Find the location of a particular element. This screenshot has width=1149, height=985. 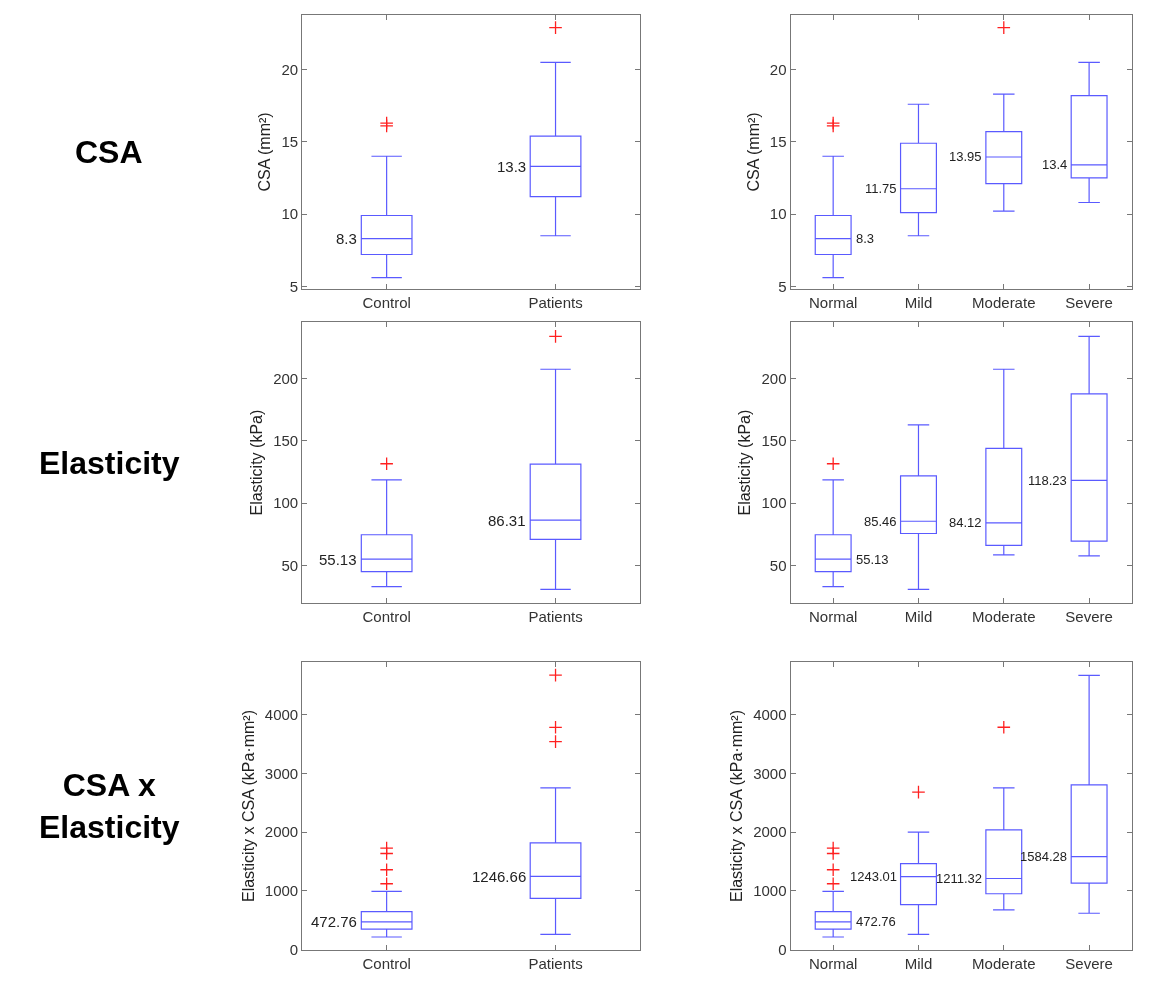

annotation: 84.12 is located at coordinates (965, 522).